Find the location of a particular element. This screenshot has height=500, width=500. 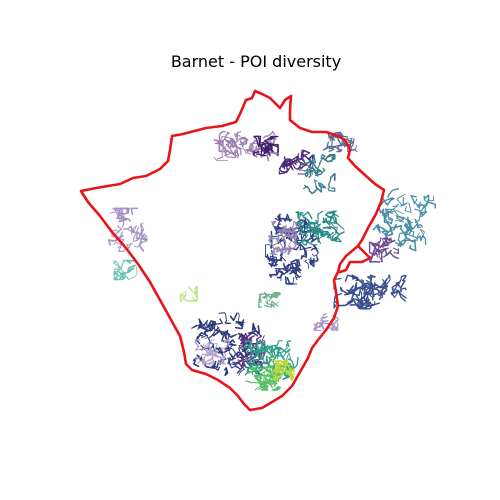

street-cluster-south-lav is located at coordinates (212, 352).